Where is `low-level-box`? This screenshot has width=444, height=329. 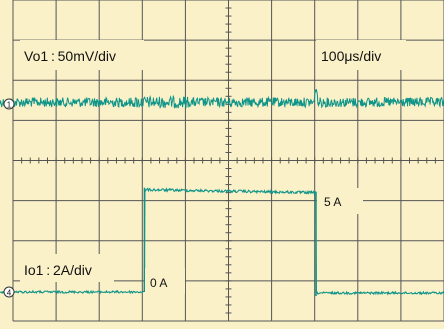
low-level-box is located at coordinates (165, 281).